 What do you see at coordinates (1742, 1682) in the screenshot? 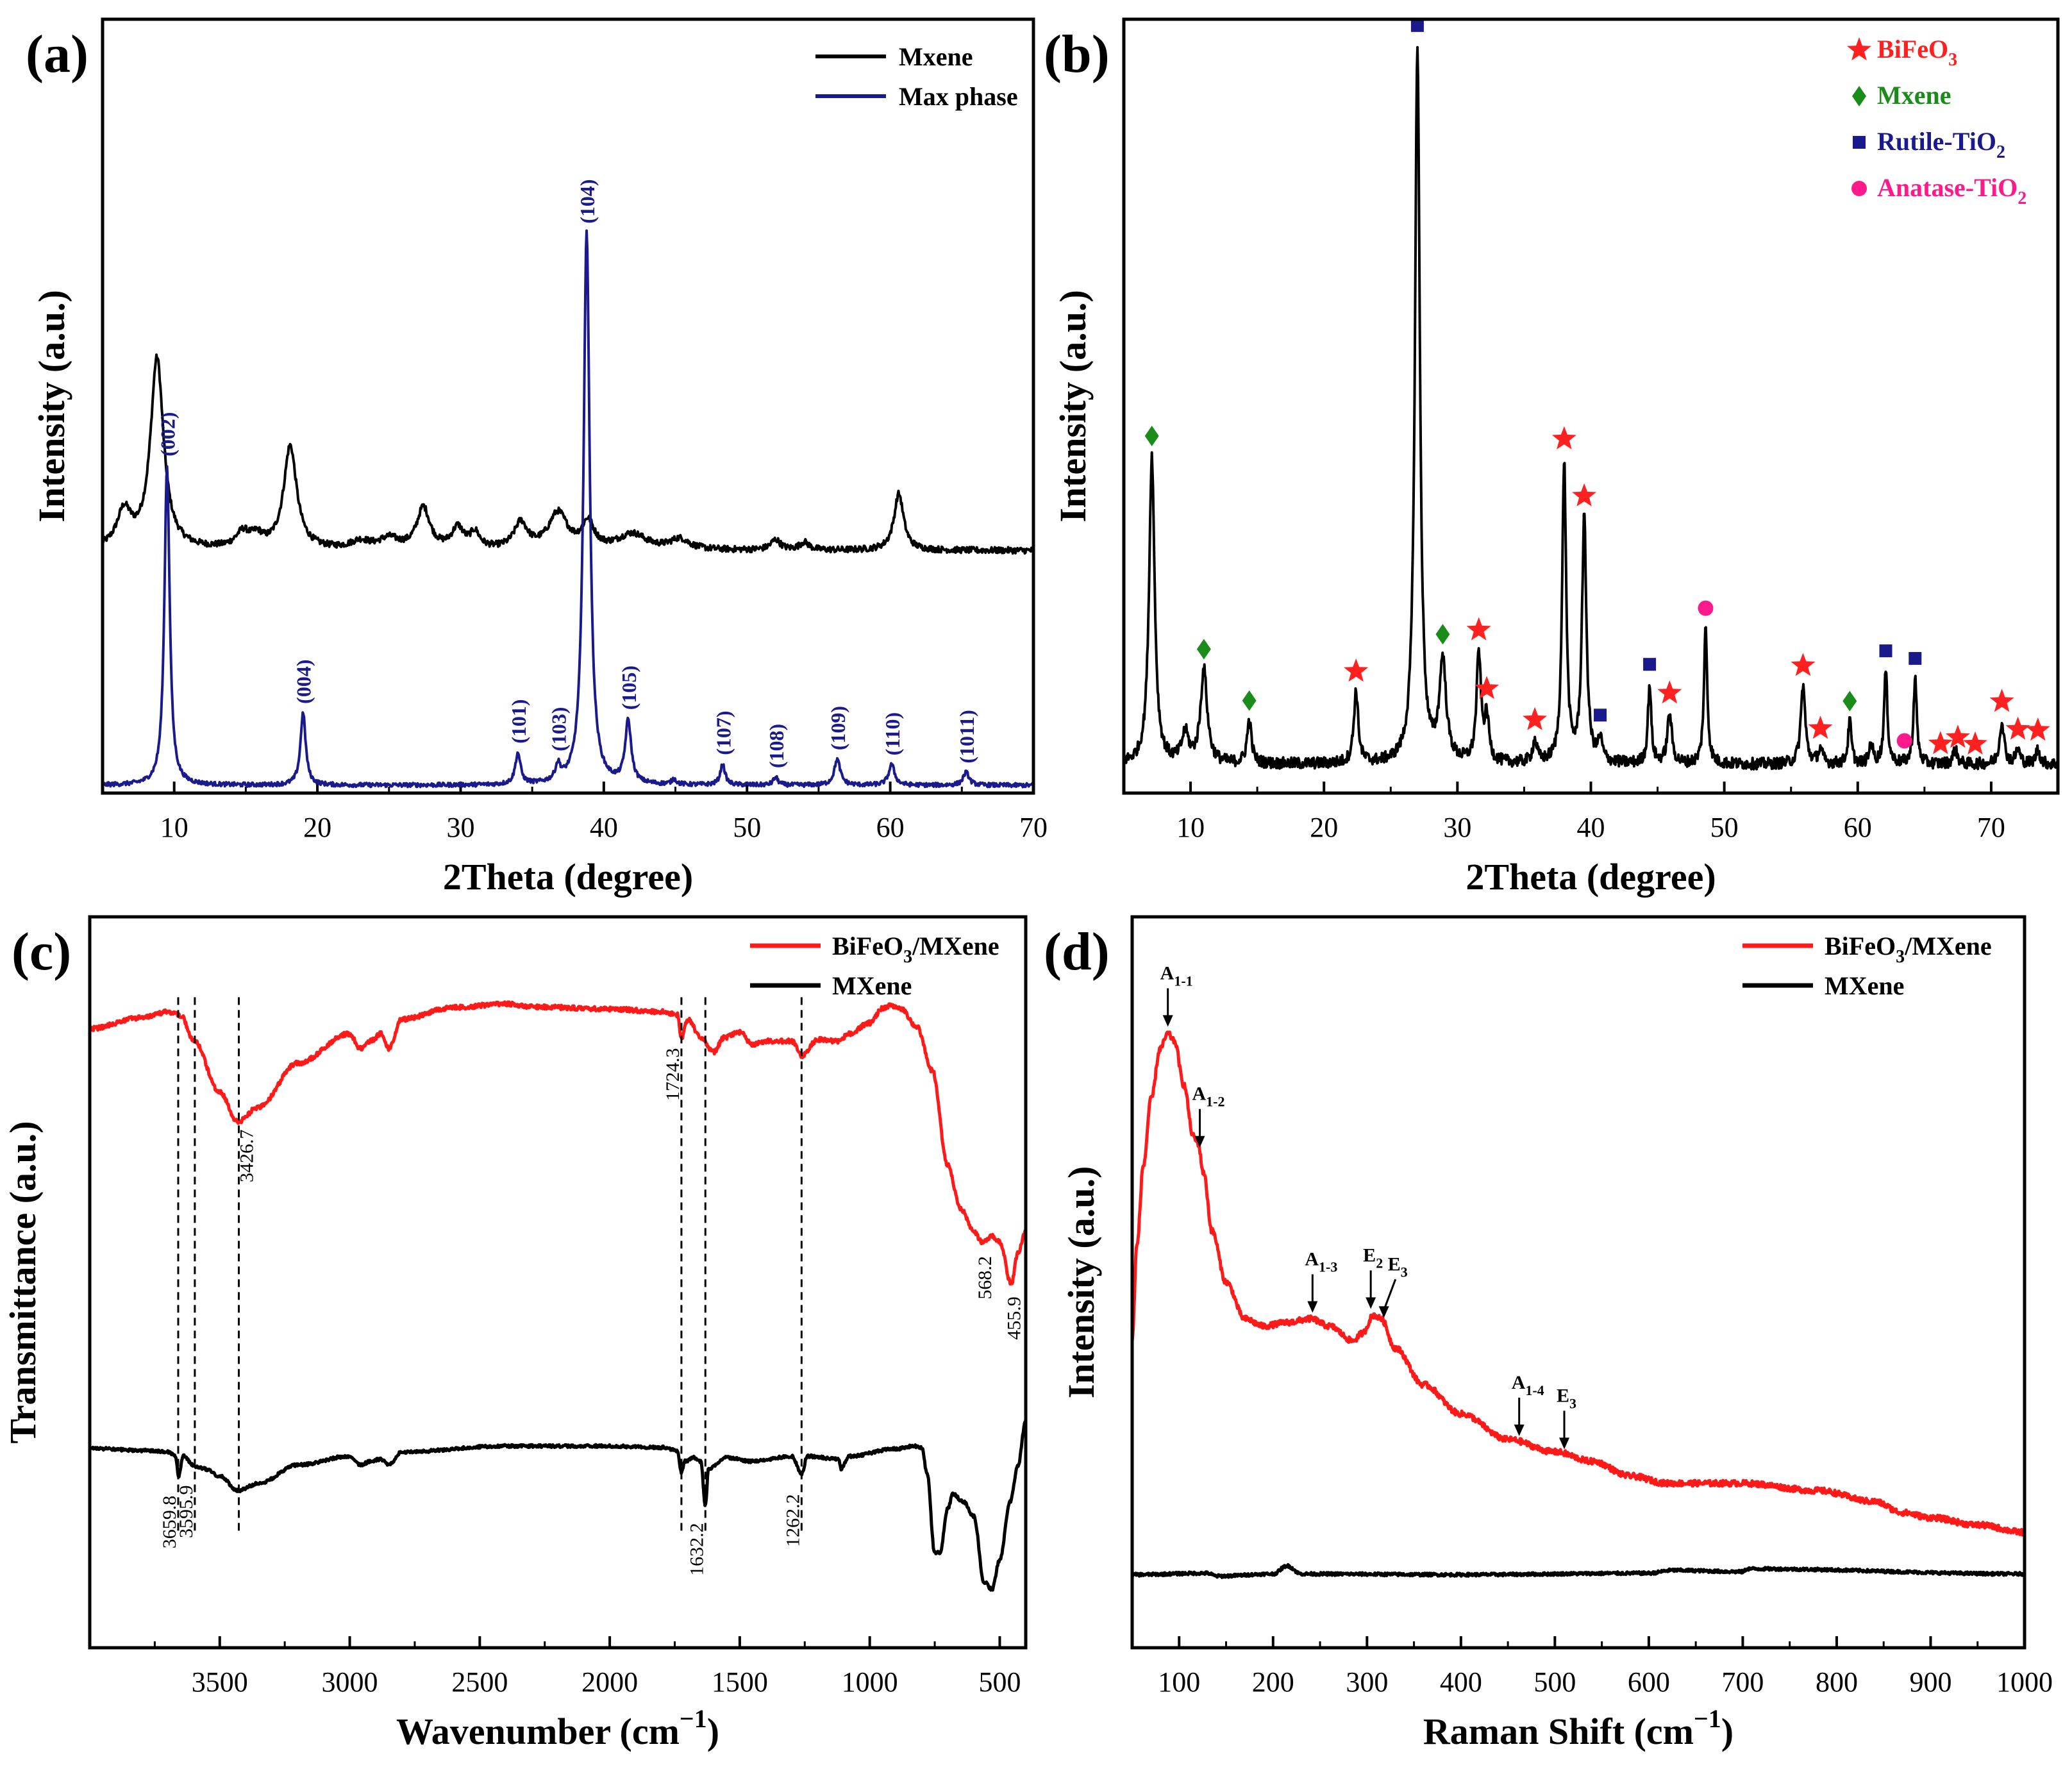
I see `x-tick-label: 700` at bounding box center [1742, 1682].